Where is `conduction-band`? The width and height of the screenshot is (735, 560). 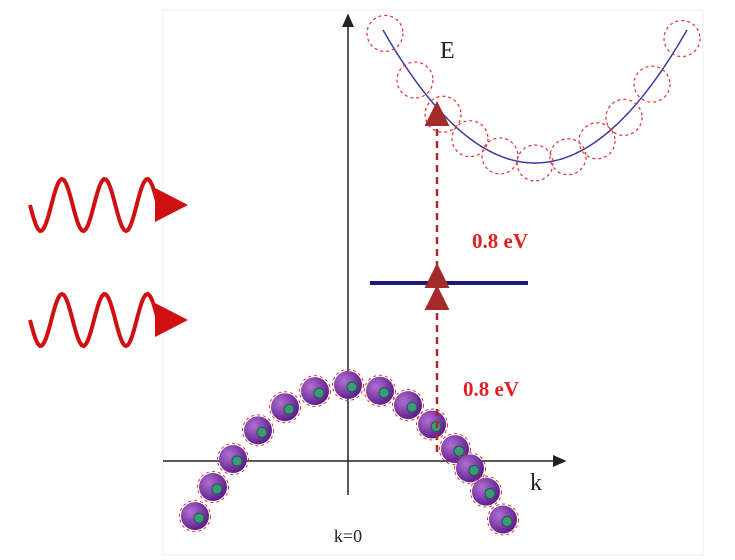 conduction-band is located at coordinates (533, 98).